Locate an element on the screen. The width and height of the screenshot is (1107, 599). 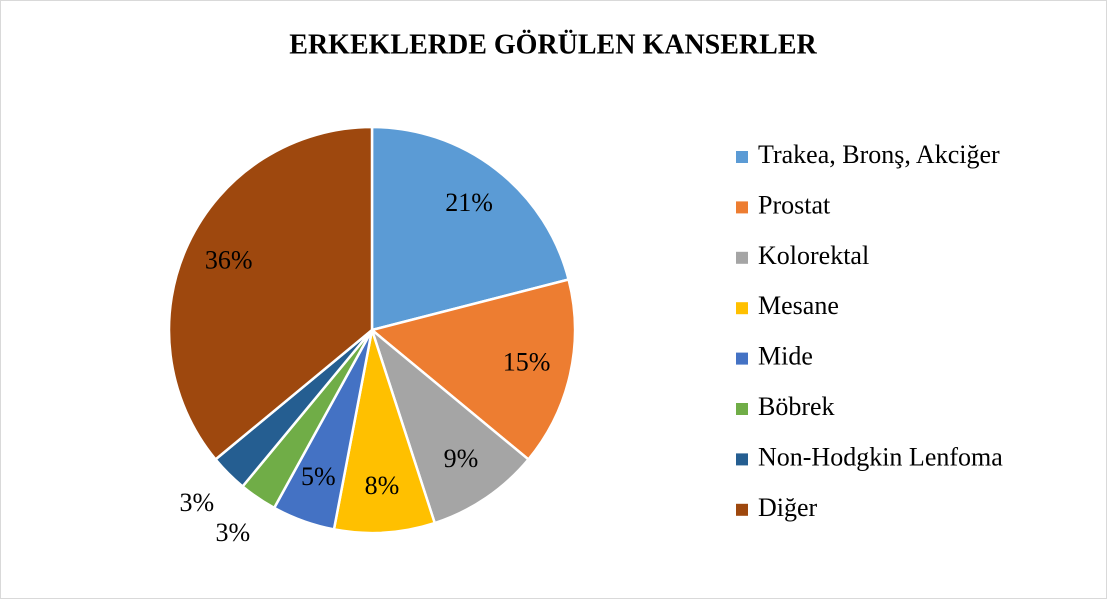
data-label: 8% is located at coordinates (382, 485).